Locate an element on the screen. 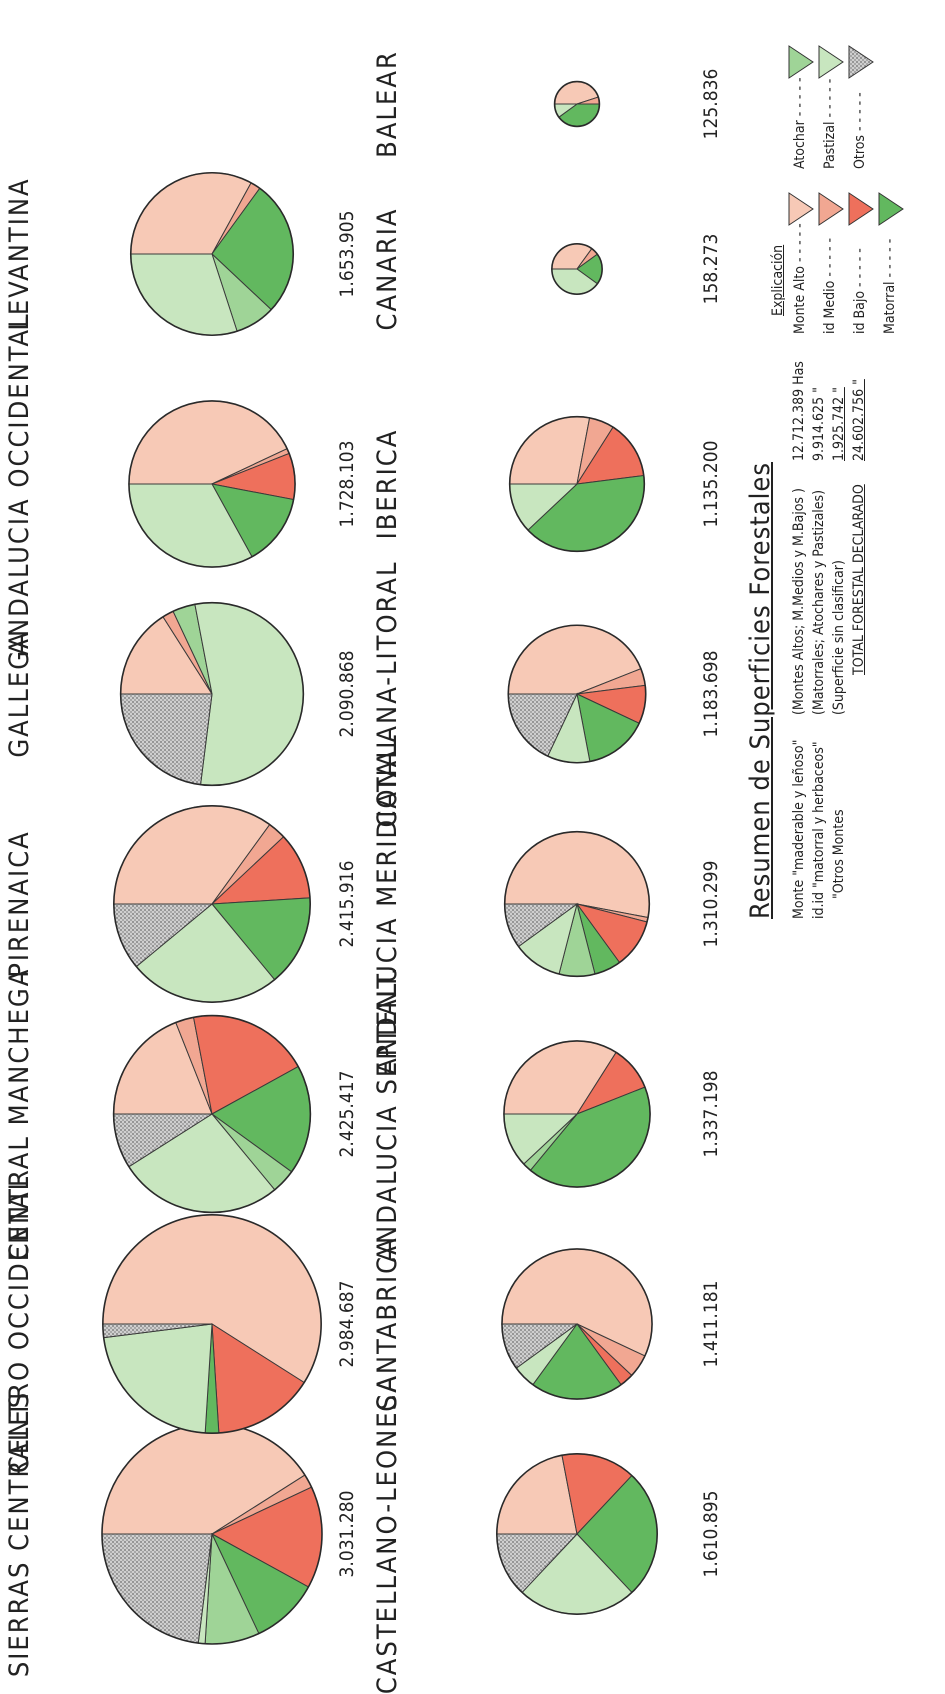 This screenshot has height=1694, width=945. pie-central-manchega is located at coordinates (212, 1114).